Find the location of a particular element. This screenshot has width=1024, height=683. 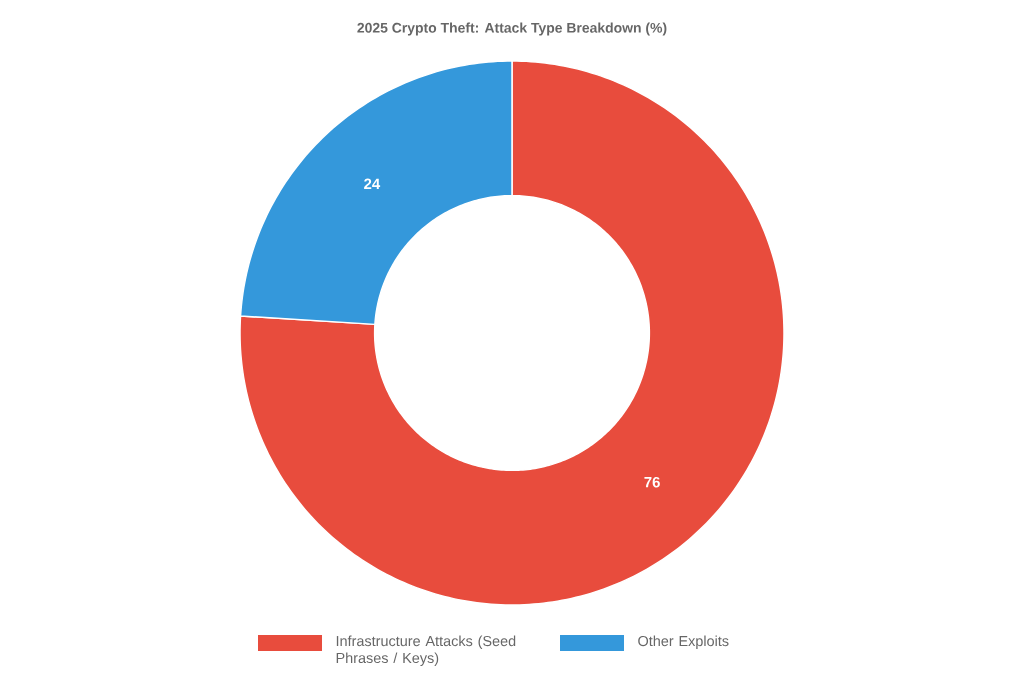

legend-label: Infrastructure Attacks (Seed Phrases / Keys) is located at coordinates (426, 650).